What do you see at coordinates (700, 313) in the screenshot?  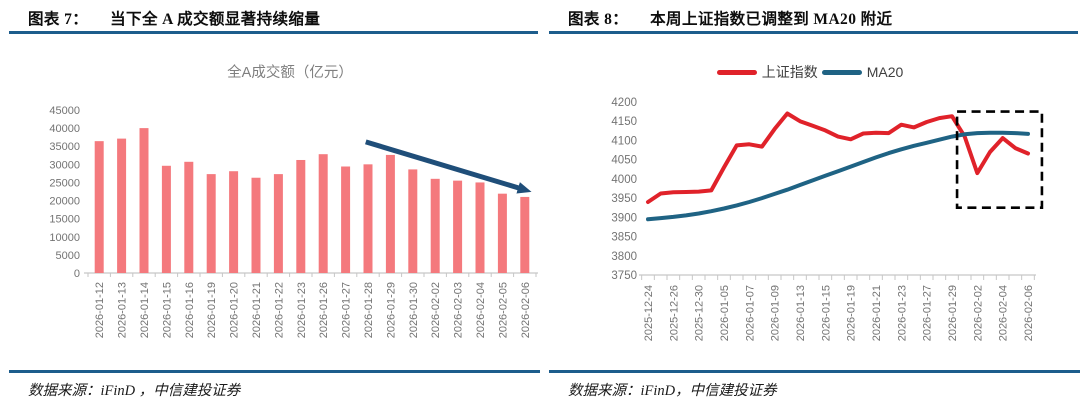 I see `x-tick-label: 2025-12-30` at bounding box center [700, 313].